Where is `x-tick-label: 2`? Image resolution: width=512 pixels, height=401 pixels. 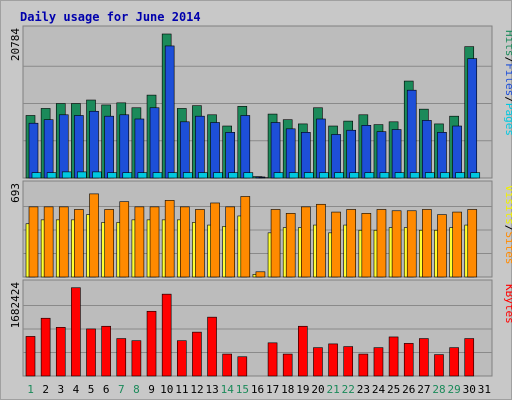
x-tick-label: 2 is located at coordinates (45, 389).